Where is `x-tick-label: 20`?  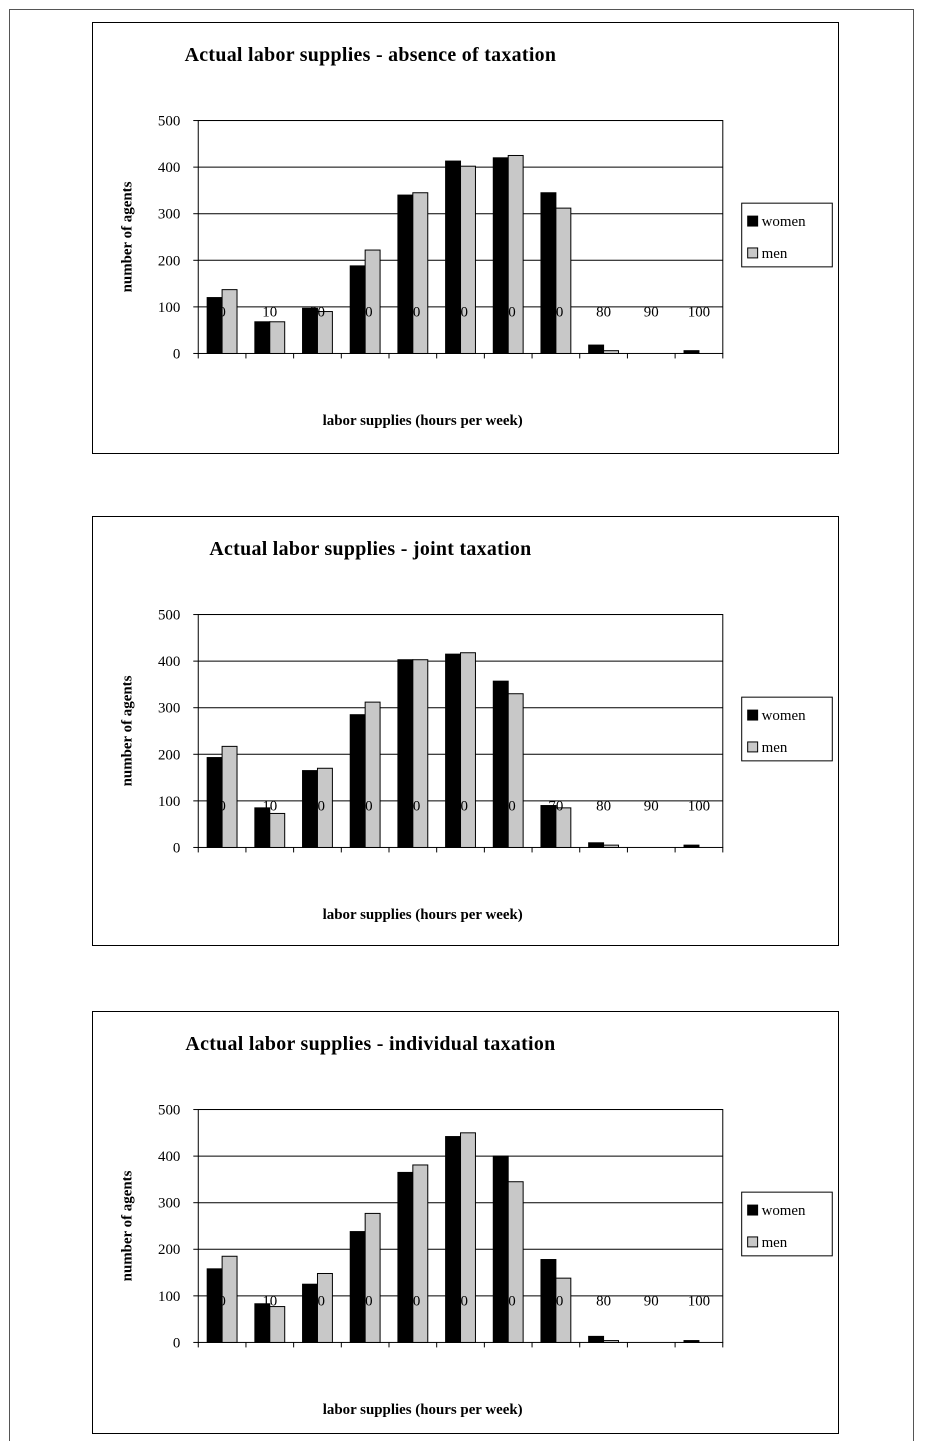
x-tick-label: 20 is located at coordinates (317, 313).